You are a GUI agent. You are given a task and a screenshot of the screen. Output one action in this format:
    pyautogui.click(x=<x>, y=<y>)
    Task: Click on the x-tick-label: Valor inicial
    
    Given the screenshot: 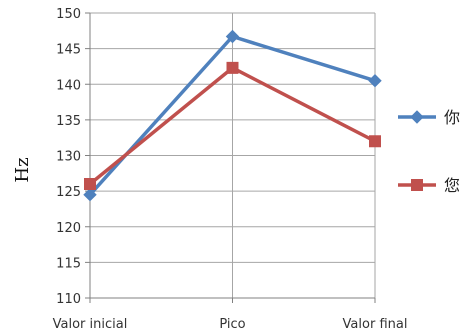 What is the action you would take?
    pyautogui.click(x=90, y=324)
    